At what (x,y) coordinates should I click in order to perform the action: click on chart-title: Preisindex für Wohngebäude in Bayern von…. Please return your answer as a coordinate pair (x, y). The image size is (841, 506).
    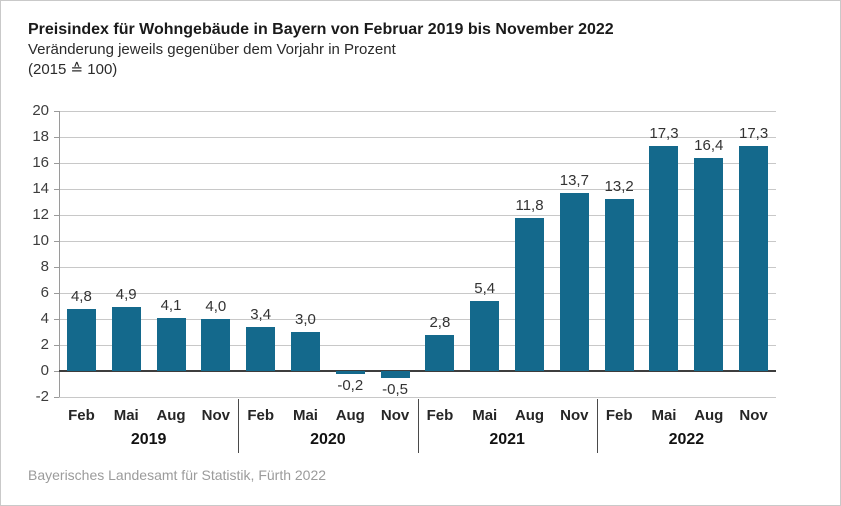
    Looking at the image, I should click on (321, 29).